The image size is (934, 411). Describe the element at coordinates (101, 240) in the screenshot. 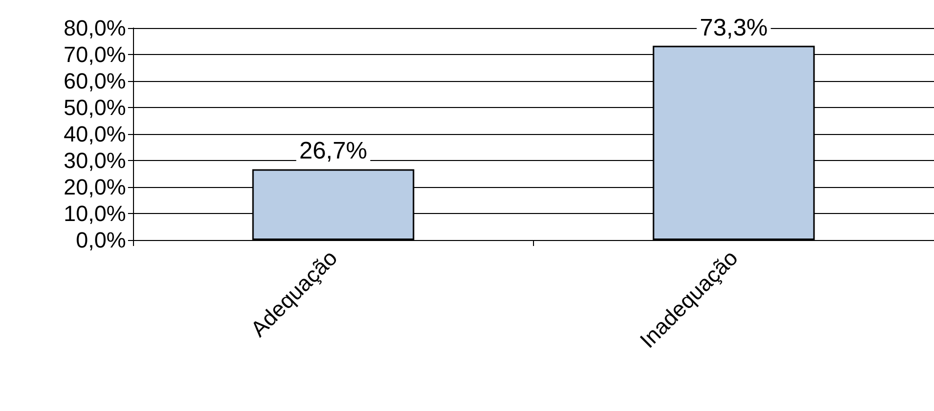

I see `y-tick-label: 0,0%` at that location.